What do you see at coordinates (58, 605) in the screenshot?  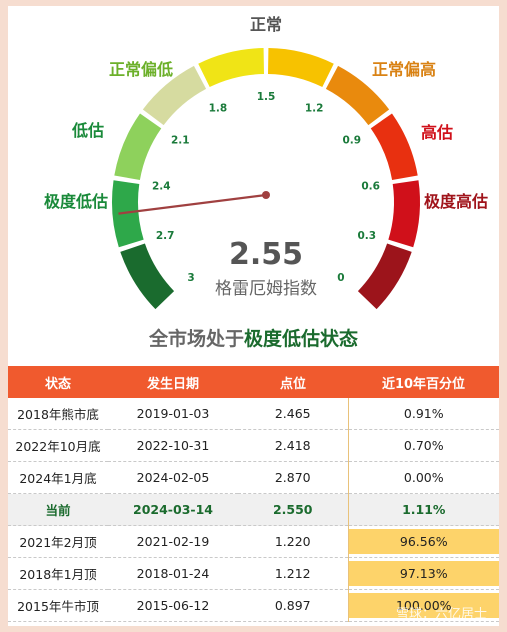 I see `cell-state: 2015年牛市顶` at bounding box center [58, 605].